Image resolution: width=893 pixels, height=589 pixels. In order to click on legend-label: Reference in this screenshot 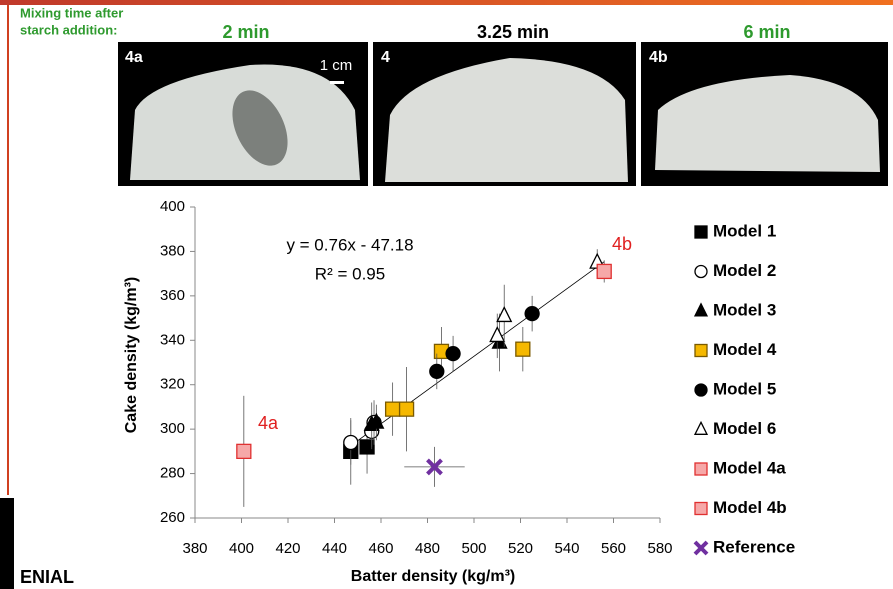, I will do `click(754, 546)`.